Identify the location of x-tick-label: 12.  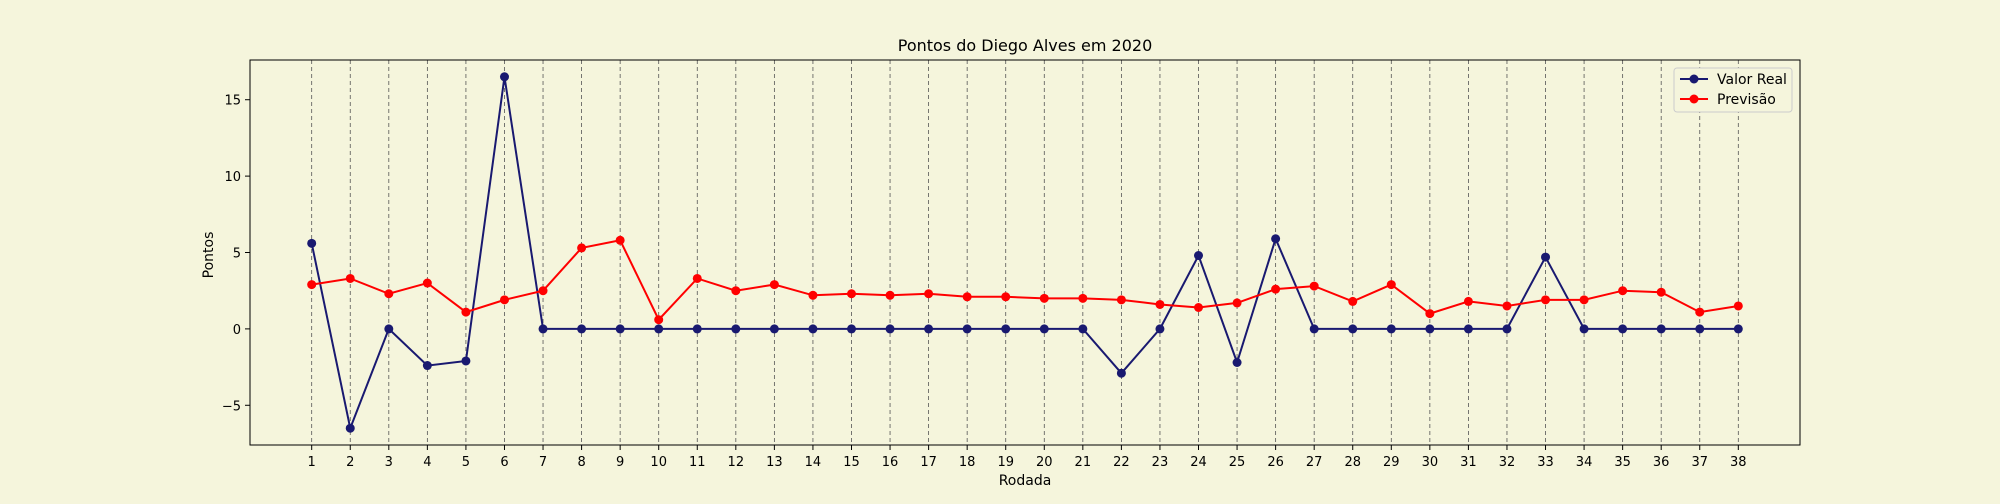
(736, 462).